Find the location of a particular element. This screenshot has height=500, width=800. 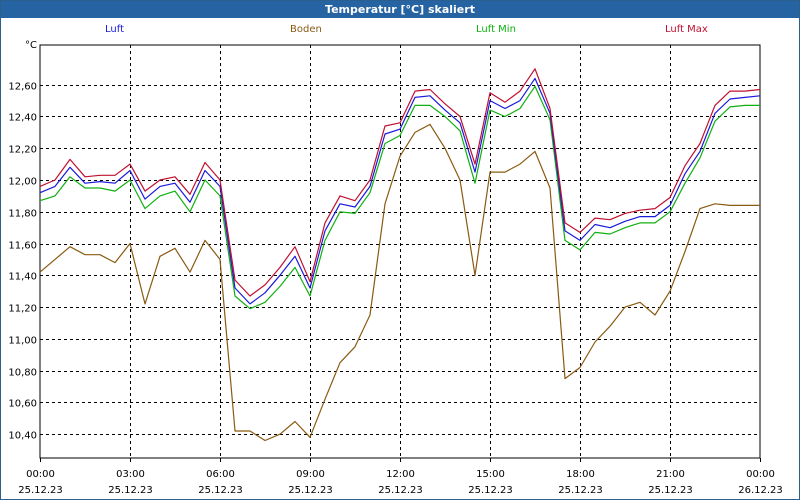

legend-luft: Luft is located at coordinates (114, 29).